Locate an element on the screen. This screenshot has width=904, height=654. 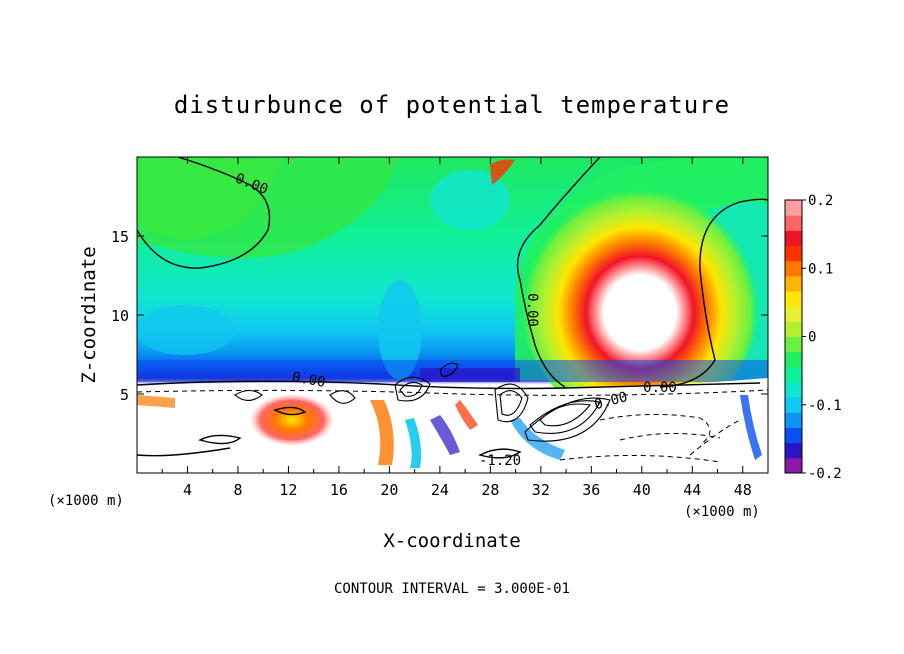
colorbar-tick-label: 0.1 is located at coordinates (820, 269).